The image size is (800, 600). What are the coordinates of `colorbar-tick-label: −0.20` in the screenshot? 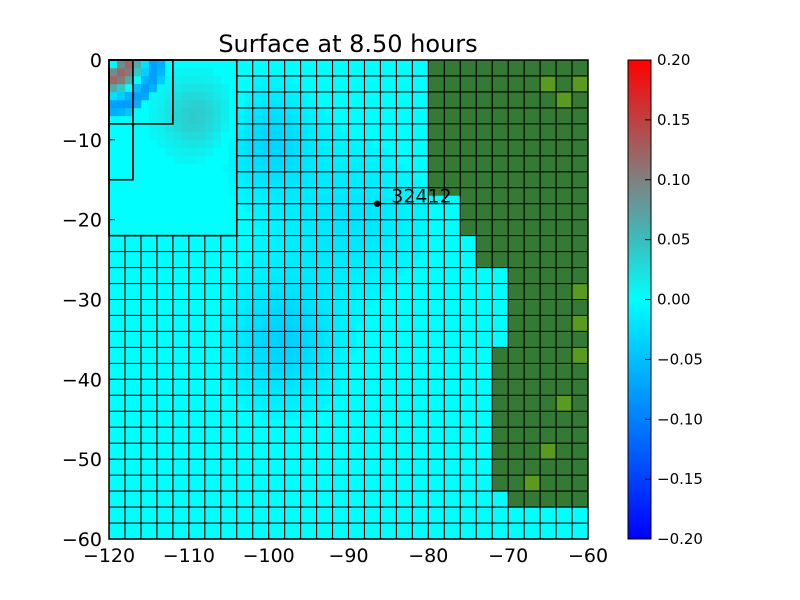 It's located at (680, 539).